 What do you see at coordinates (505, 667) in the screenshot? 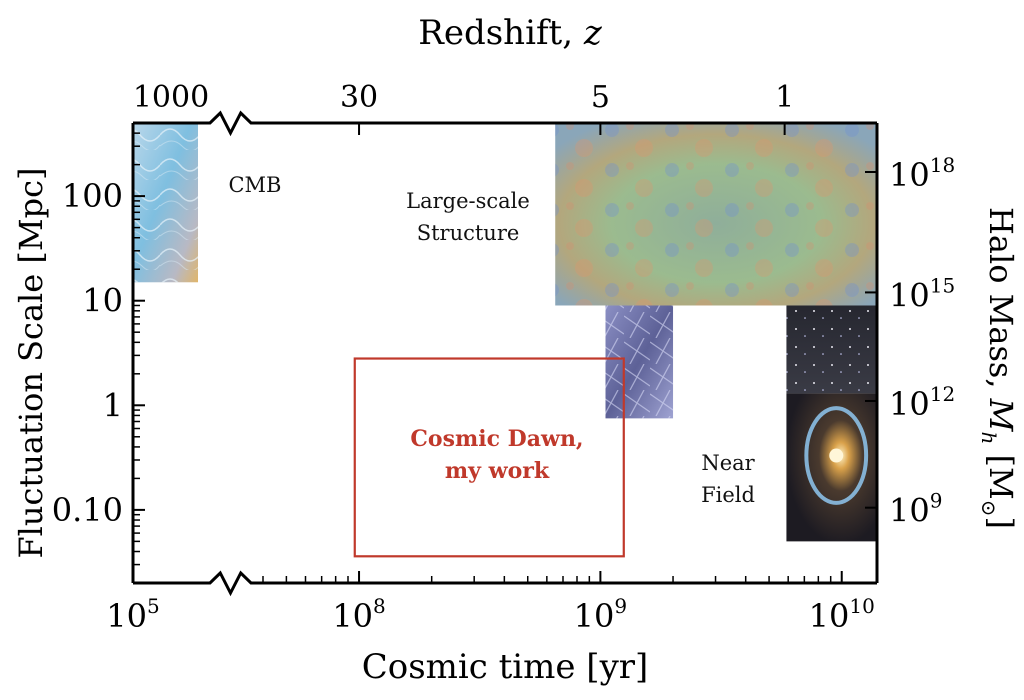
I see `x-axis-title: Cosmic time [yr]` at bounding box center [505, 667].